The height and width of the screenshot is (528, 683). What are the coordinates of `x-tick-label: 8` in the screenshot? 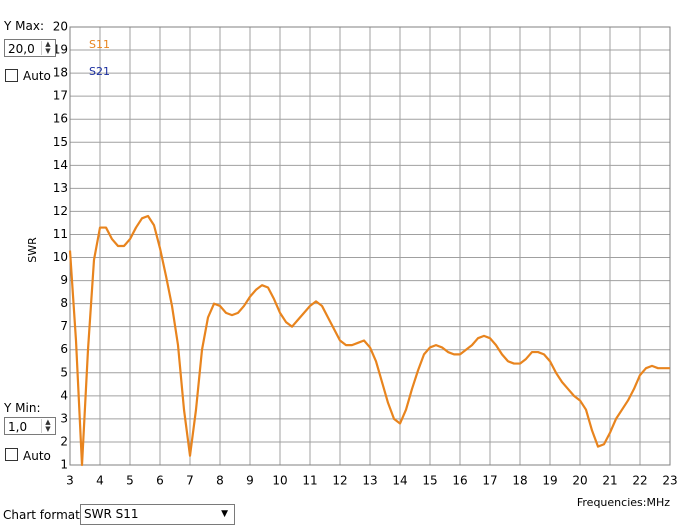 It's located at (220, 481).